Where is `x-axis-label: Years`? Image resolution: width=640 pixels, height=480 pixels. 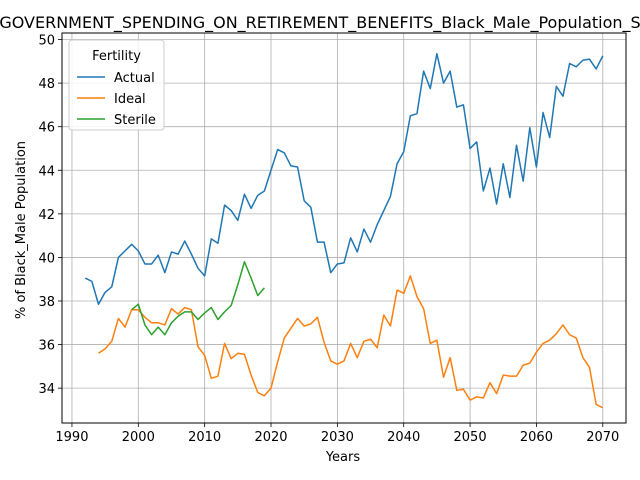
x-axis-label: Years is located at coordinates (343, 457).